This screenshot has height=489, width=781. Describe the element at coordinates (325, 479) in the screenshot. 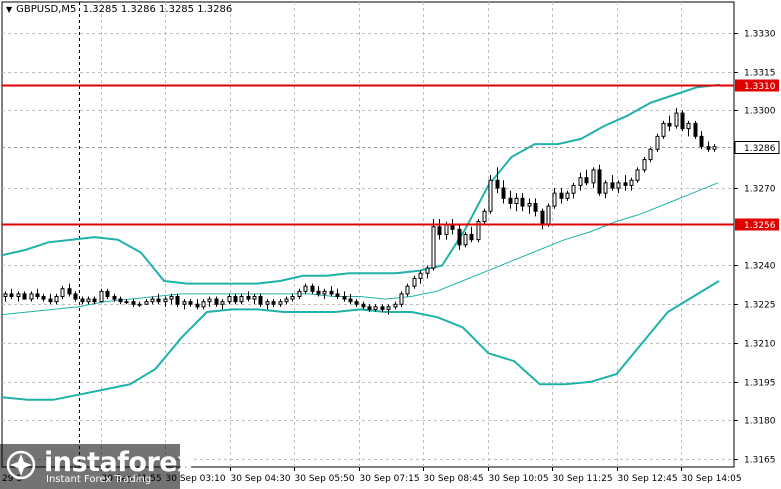

I see `x-tick-label: 30 Sep 05:50` at that location.